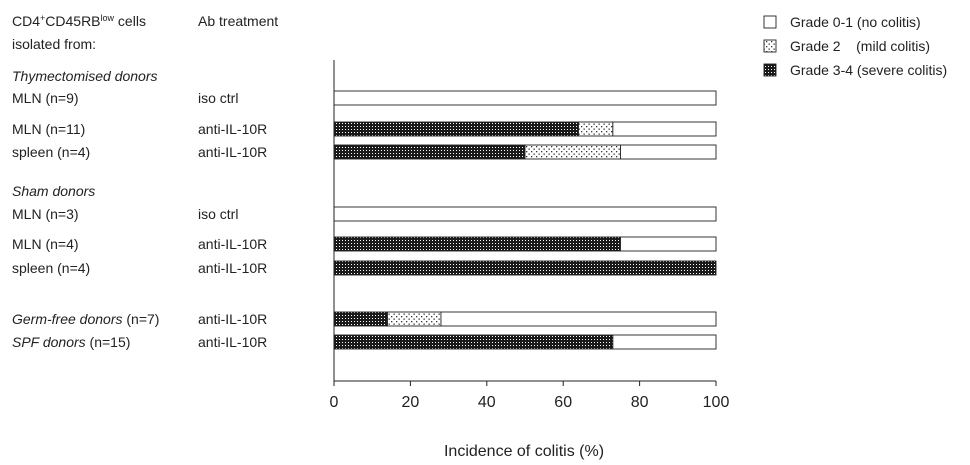  I want to click on x-tick-label: 100, so click(716, 402).